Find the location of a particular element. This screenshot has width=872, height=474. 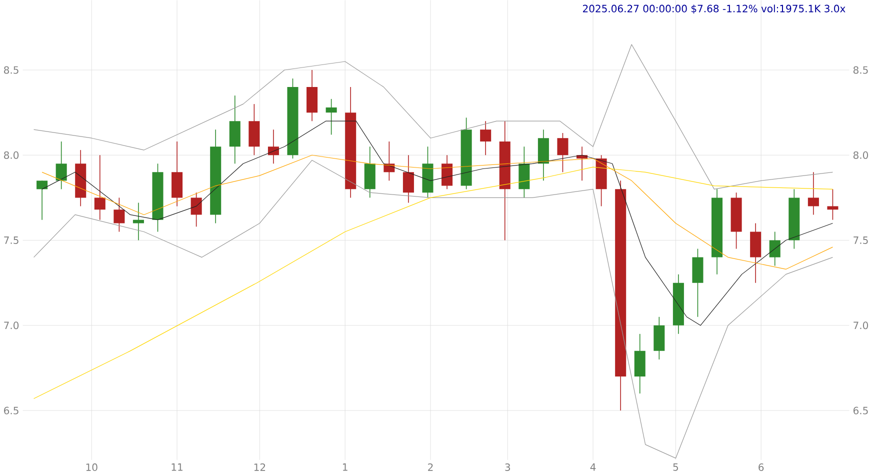

x-tick-label: 2 is located at coordinates (430, 467).